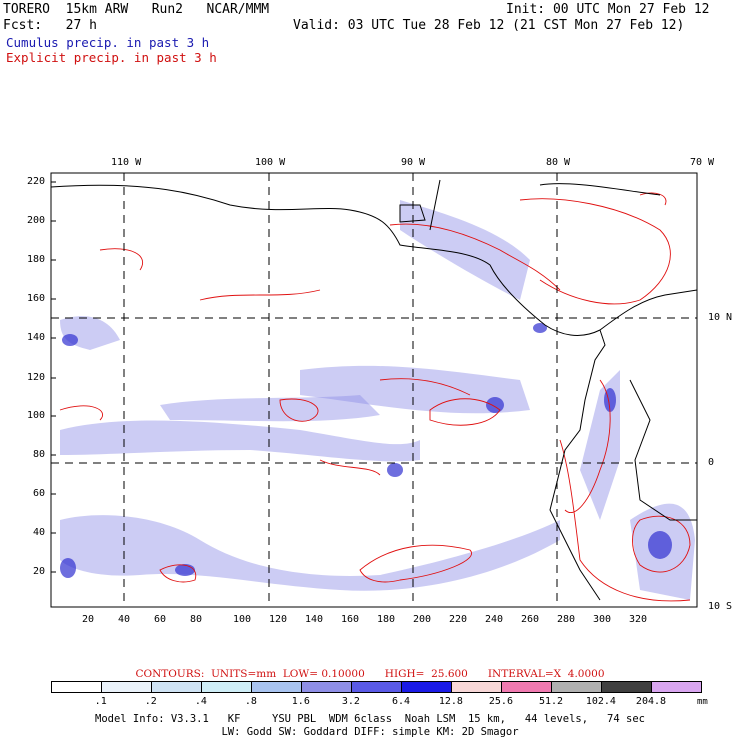 The height and width of the screenshot is (740, 740). I want to click on y-tick: 20, so click(39, 571).